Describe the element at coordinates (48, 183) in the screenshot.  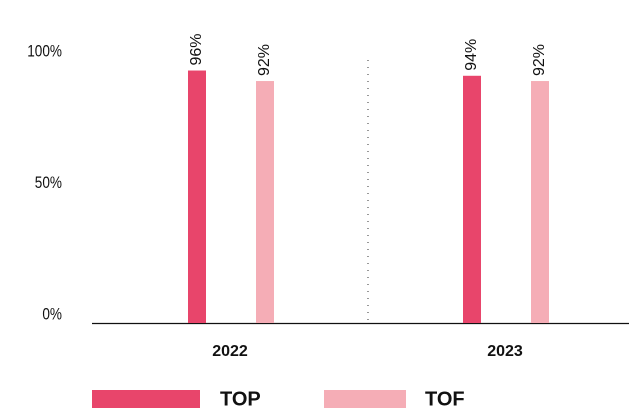
I see `y-tick-label: 50%` at that location.